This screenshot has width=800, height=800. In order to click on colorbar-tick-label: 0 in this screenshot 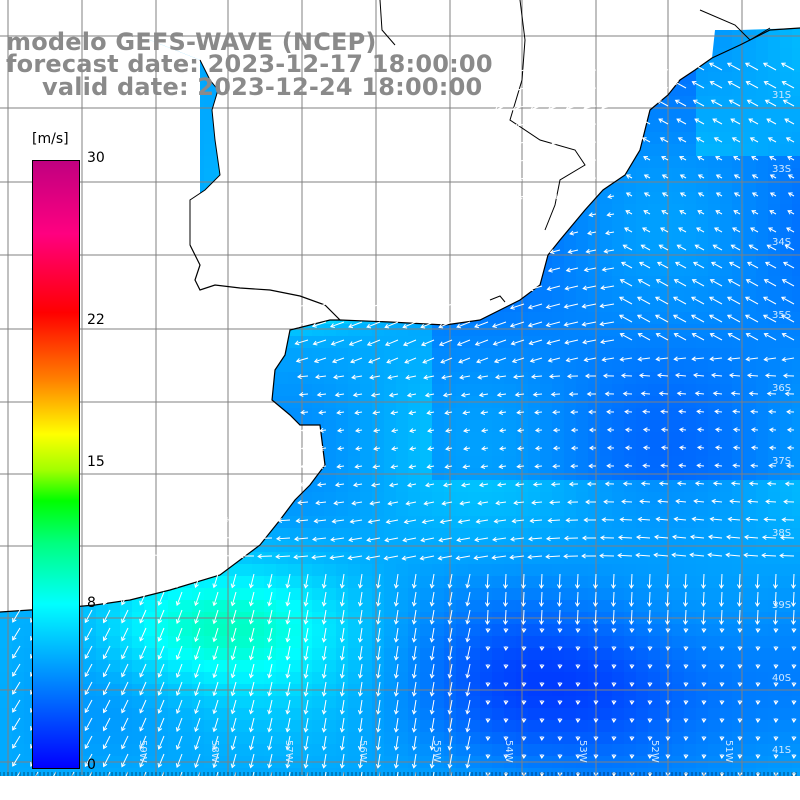, I will do `click(91, 765)`.